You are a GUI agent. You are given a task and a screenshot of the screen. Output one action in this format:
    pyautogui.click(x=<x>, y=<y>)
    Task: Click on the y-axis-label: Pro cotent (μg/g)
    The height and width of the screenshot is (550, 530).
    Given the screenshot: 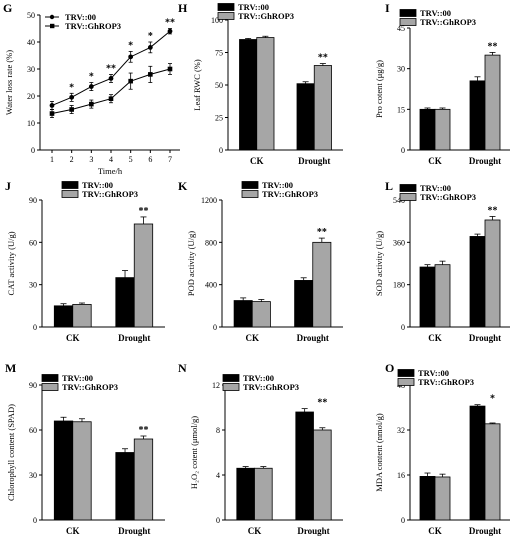 What is the action you would take?
    pyautogui.click(x=379, y=89)
    